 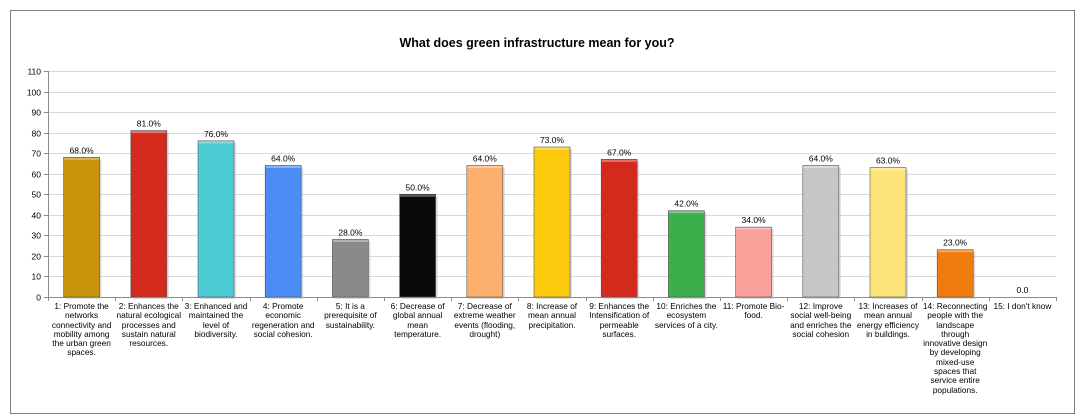 What do you see at coordinates (888, 161) in the screenshot?
I see `data-label: 63.0%` at bounding box center [888, 161].